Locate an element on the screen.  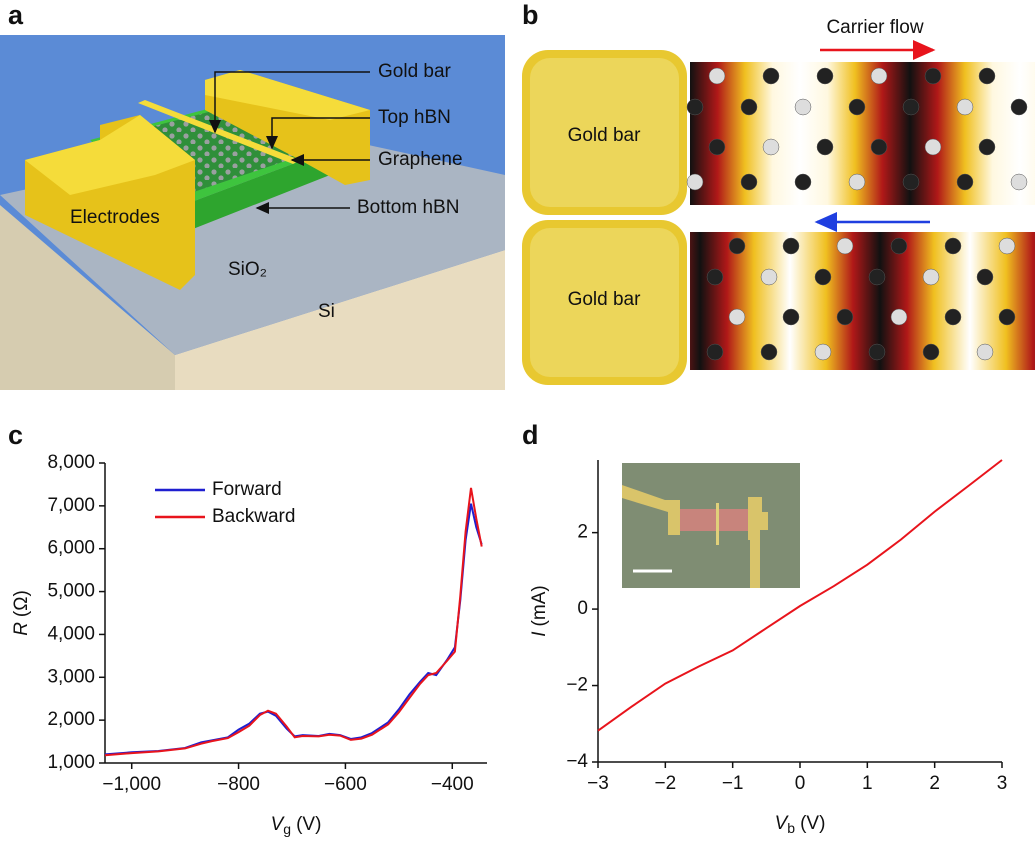
x-axis-label: Vg (V) is located at coordinates (296, 825).